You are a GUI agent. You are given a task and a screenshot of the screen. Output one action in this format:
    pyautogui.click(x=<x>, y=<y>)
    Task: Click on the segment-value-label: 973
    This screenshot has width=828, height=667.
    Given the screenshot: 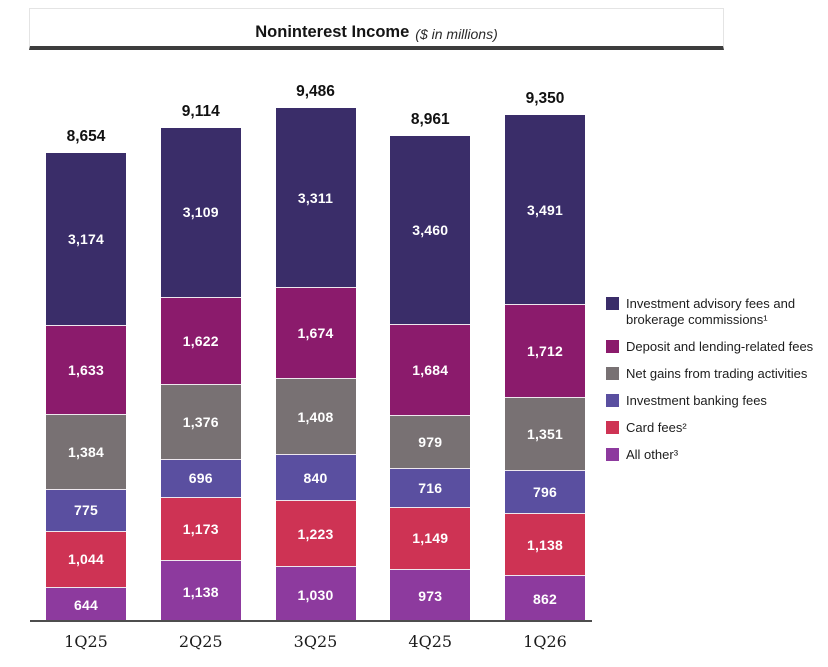 What is the action you would take?
    pyautogui.click(x=430, y=595)
    